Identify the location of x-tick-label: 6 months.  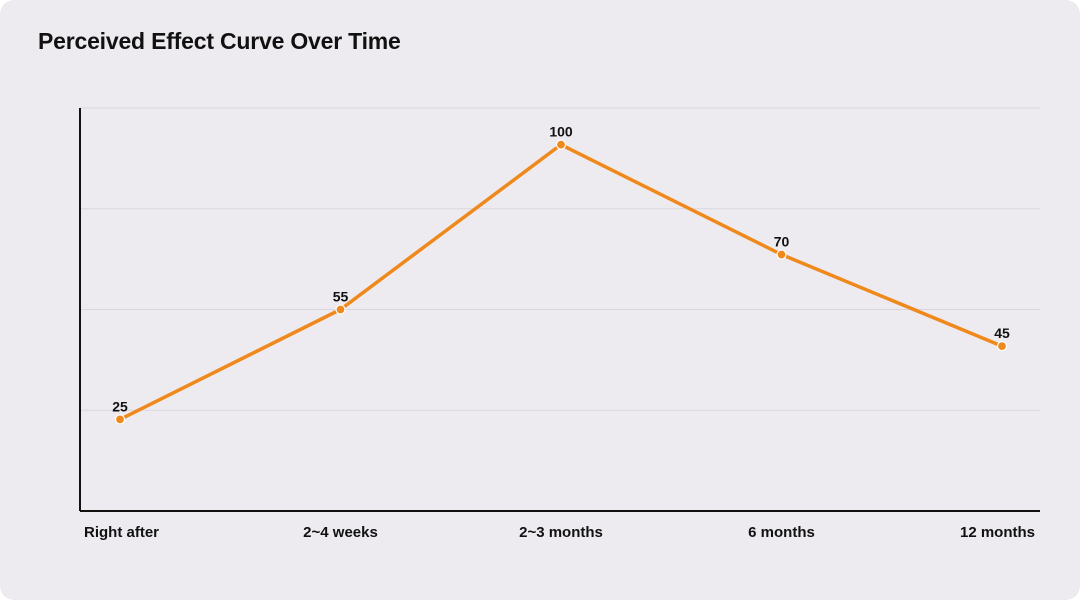
(781, 532).